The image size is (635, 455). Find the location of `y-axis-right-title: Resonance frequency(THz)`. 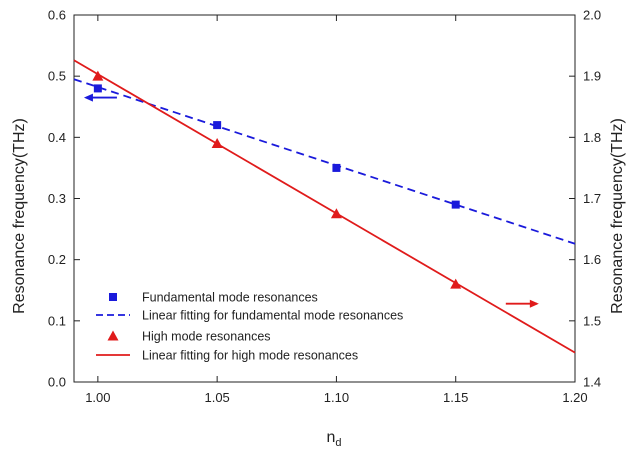

y-axis-right-title: Resonance frequency(THz) is located at coordinates (617, 216).